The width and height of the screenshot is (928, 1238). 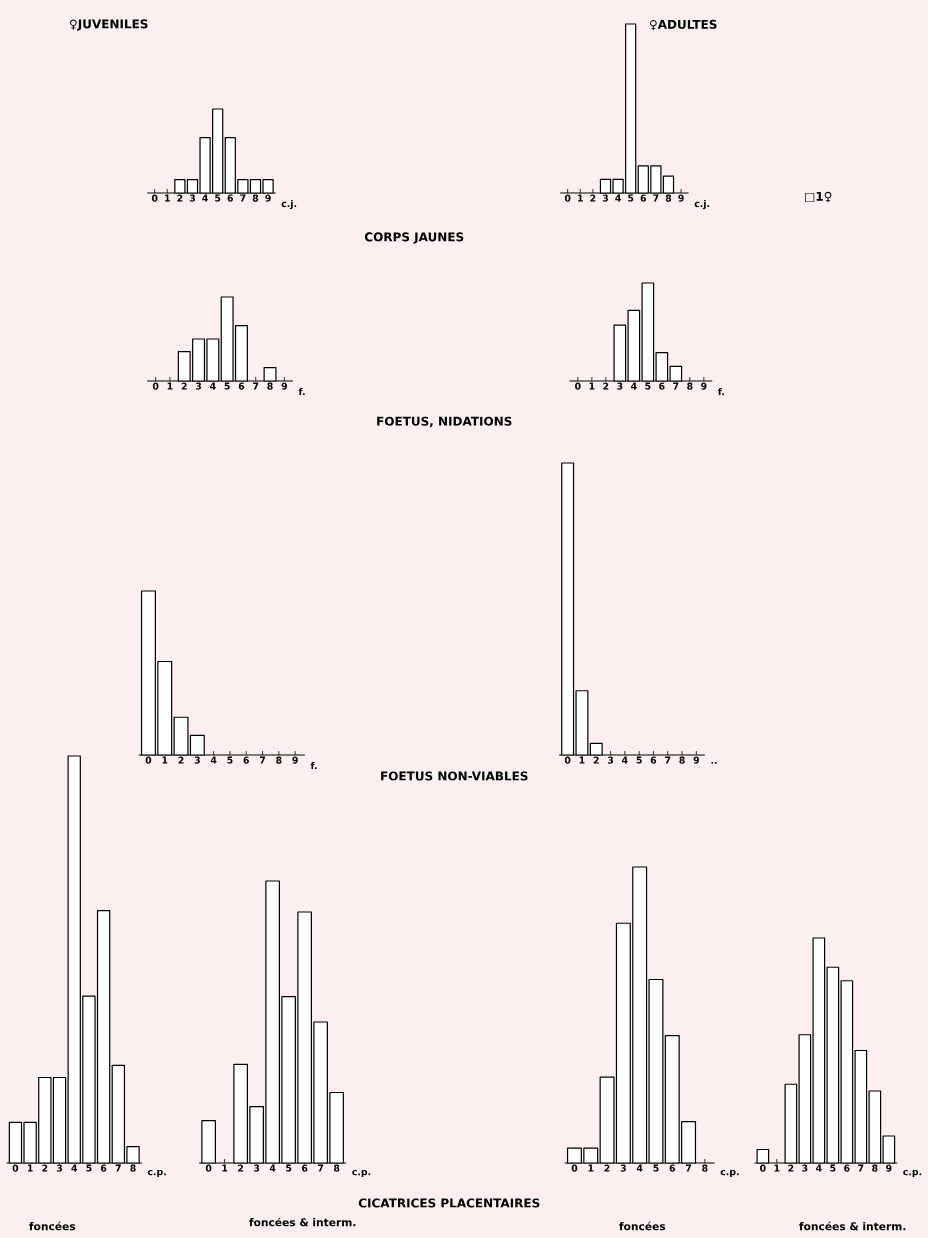 I want to click on text: CICATRICES PLACENTAIRES, so click(x=449, y=1203).